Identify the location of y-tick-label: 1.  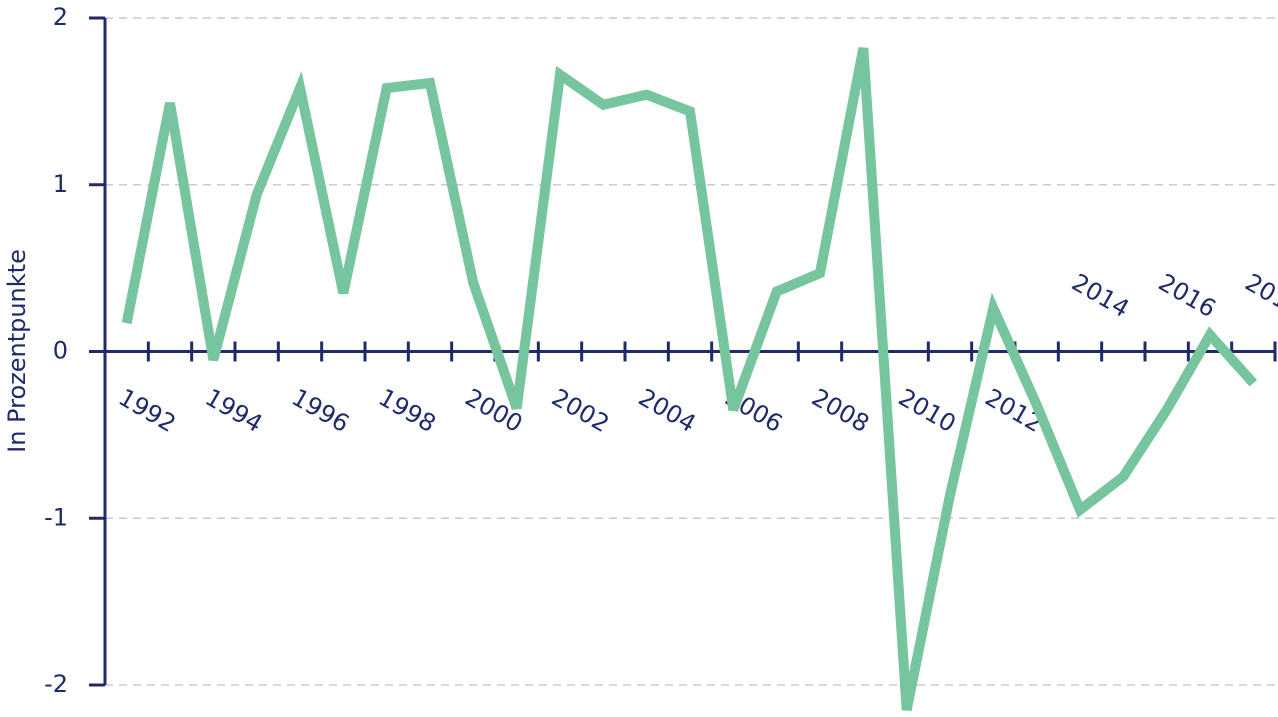
(60, 184).